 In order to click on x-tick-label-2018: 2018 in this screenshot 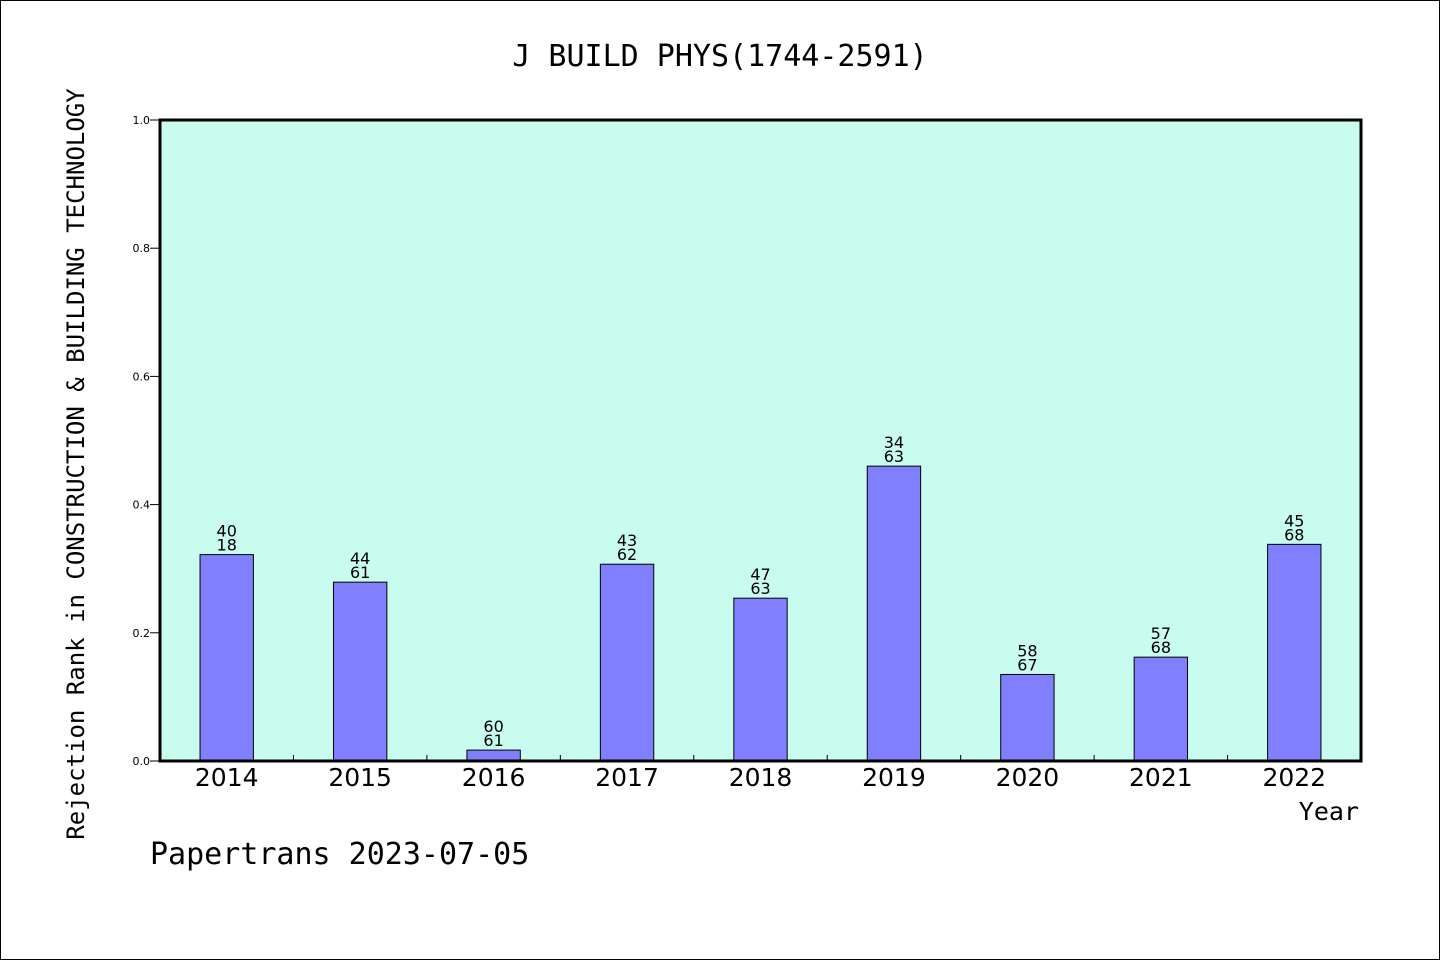, I will do `click(761, 777)`.